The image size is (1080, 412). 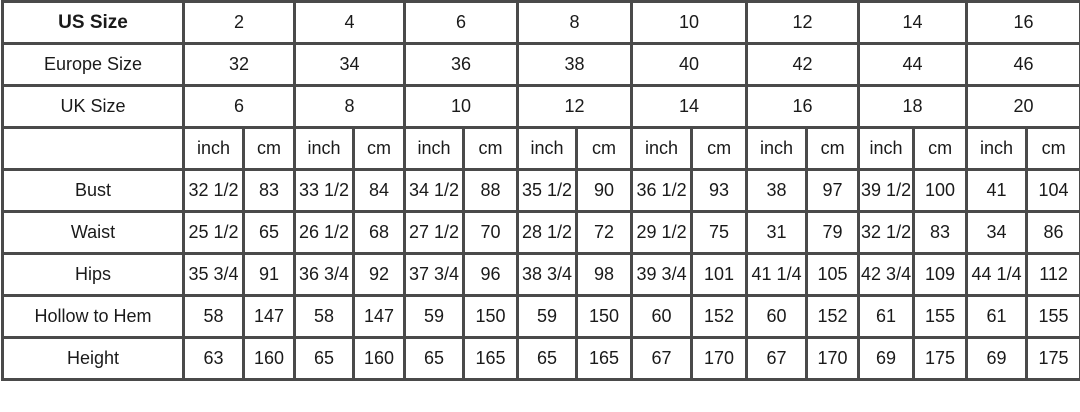 What do you see at coordinates (93, 274) in the screenshot?
I see `row-label: Hips` at bounding box center [93, 274].